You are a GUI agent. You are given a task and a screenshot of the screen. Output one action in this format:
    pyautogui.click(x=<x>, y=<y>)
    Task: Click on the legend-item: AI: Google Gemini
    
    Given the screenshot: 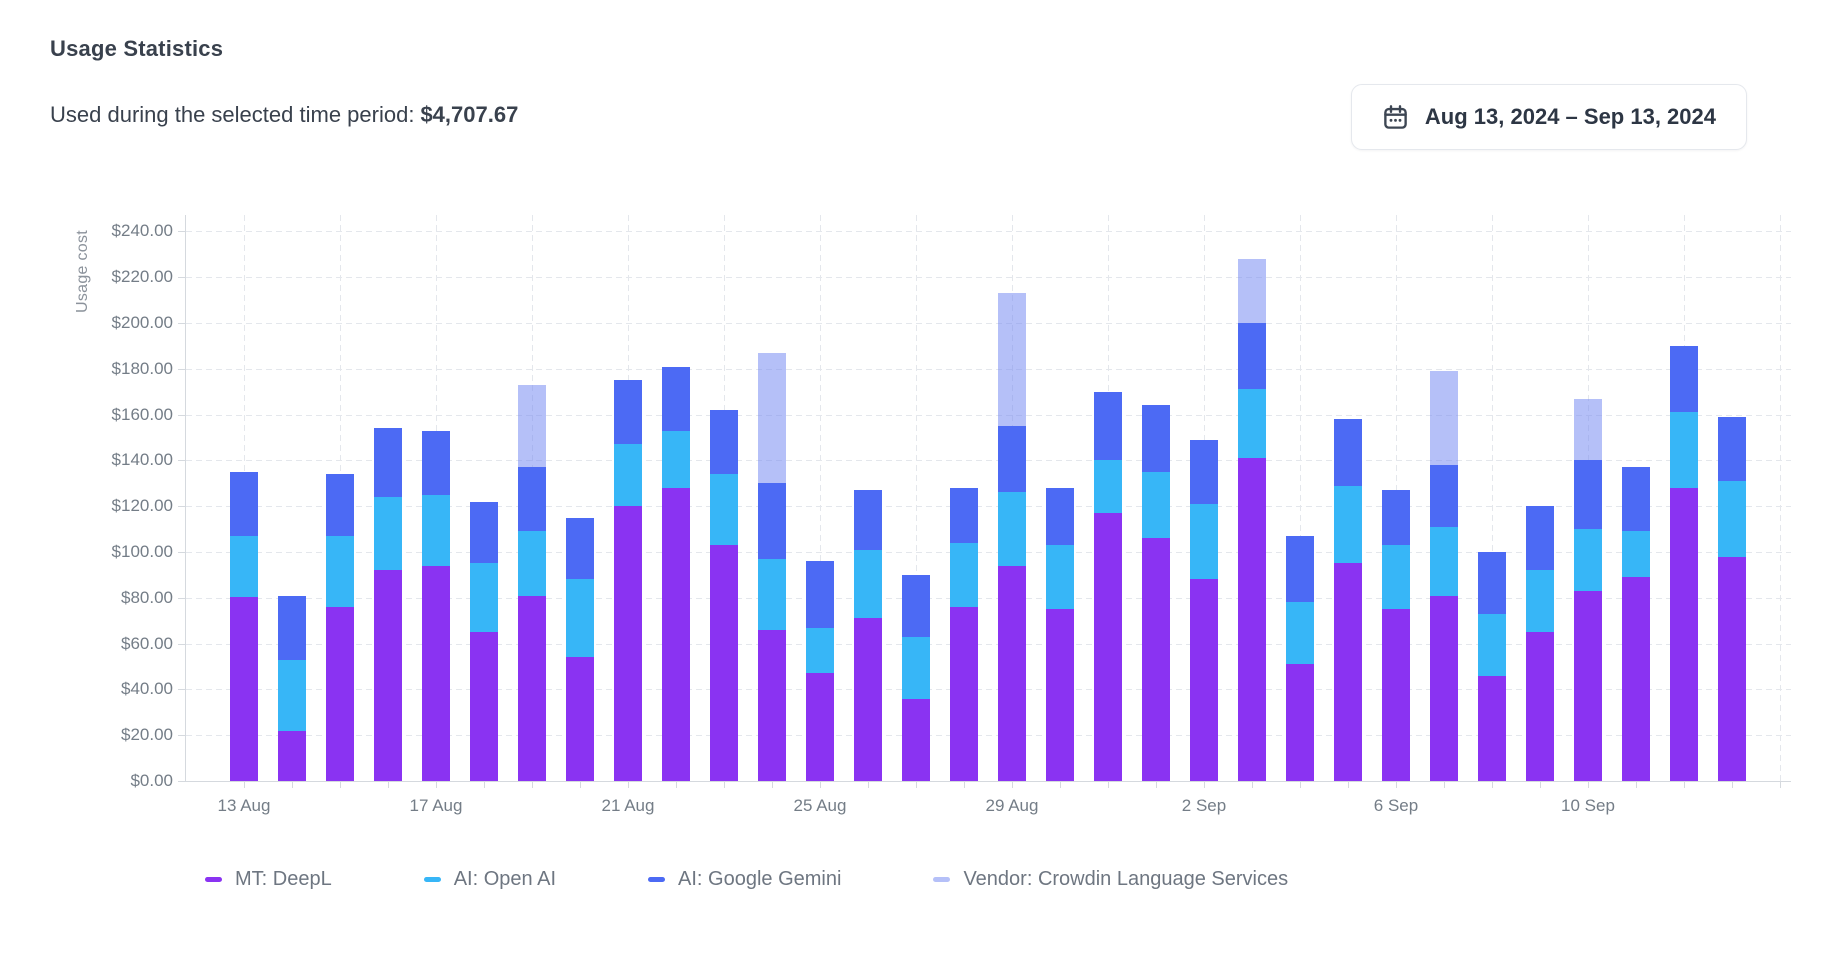 What is the action you would take?
    pyautogui.click(x=744, y=879)
    